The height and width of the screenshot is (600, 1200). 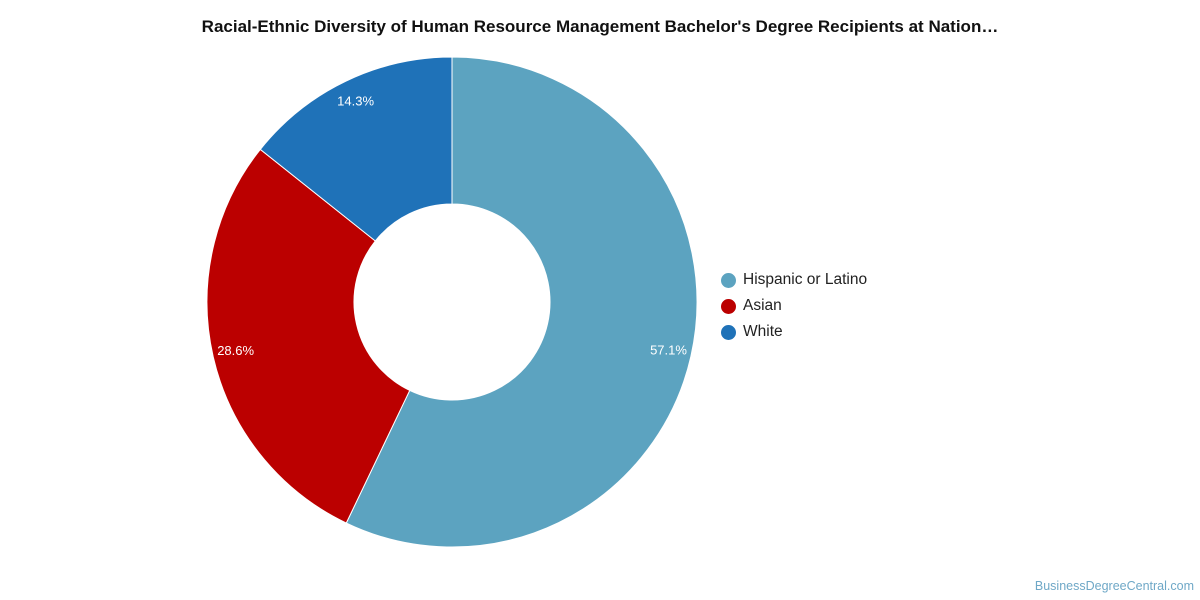 I want to click on watermark: BusinessDegreeCentral.com, so click(x=1114, y=586).